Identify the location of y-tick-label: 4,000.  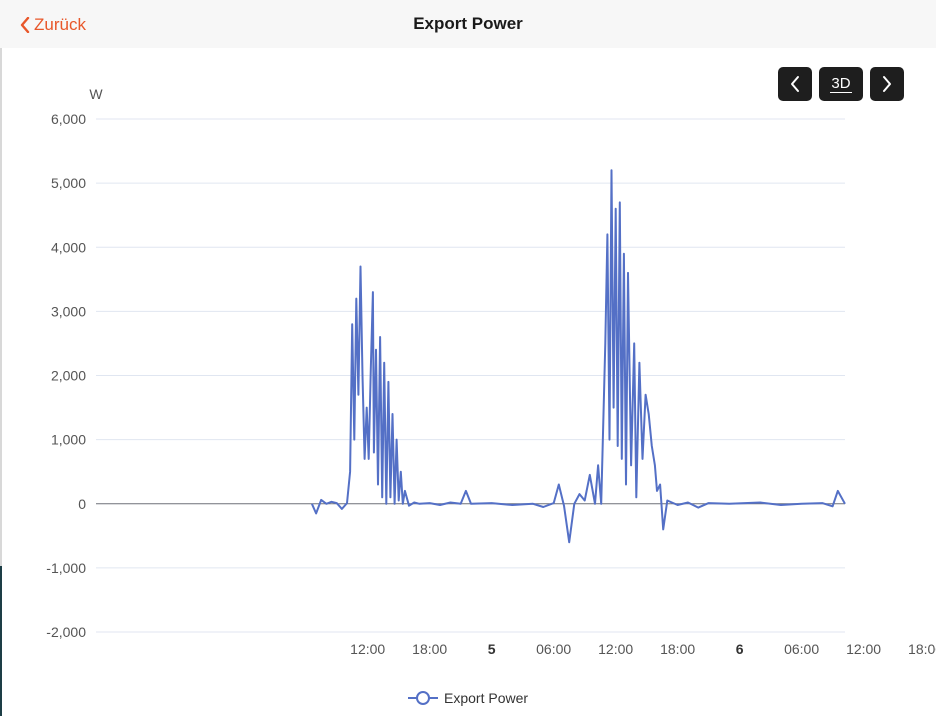
(68, 247).